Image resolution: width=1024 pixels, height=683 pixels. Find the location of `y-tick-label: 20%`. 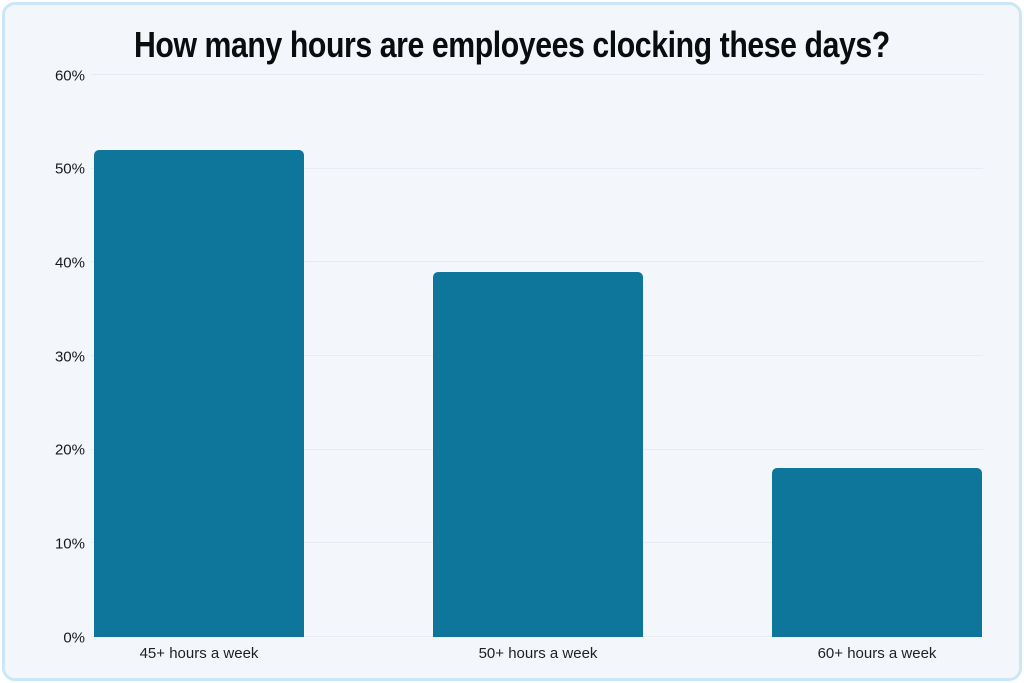

y-tick-label: 20% is located at coordinates (69, 450).